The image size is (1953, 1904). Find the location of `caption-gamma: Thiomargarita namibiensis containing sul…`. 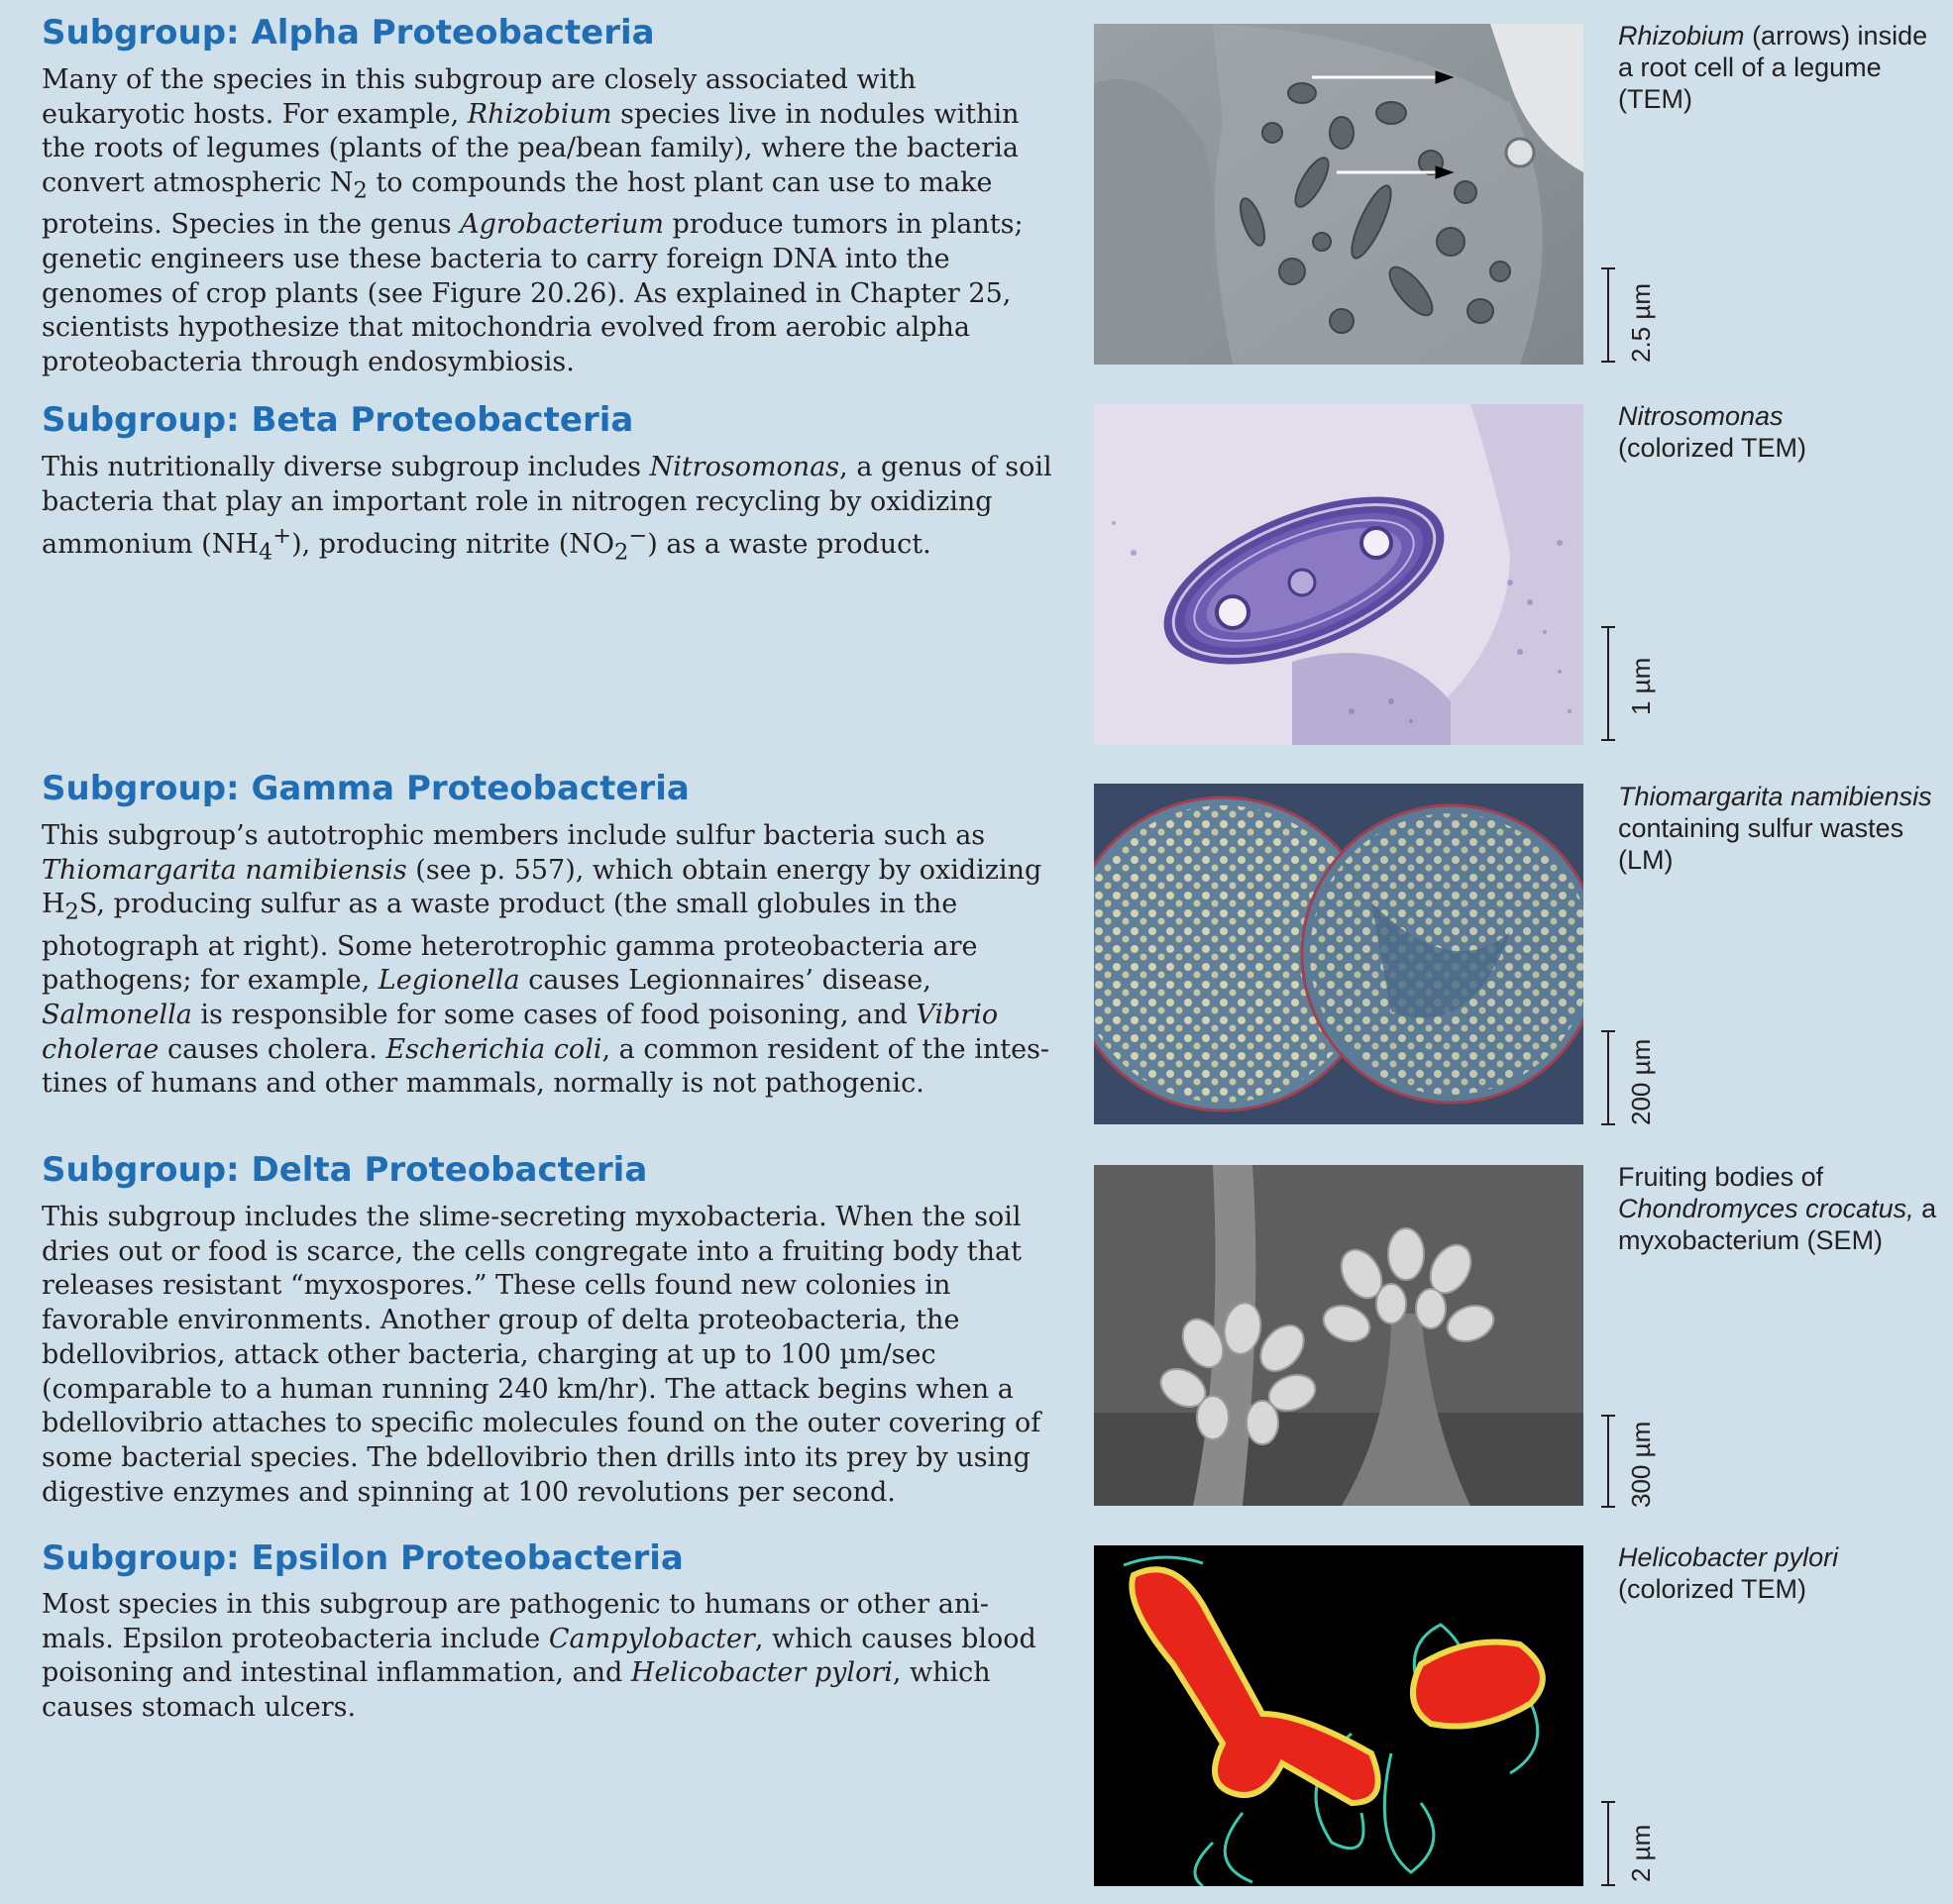

caption-gamma: Thiomargarita namibiensis containing sul… is located at coordinates (1775, 828).